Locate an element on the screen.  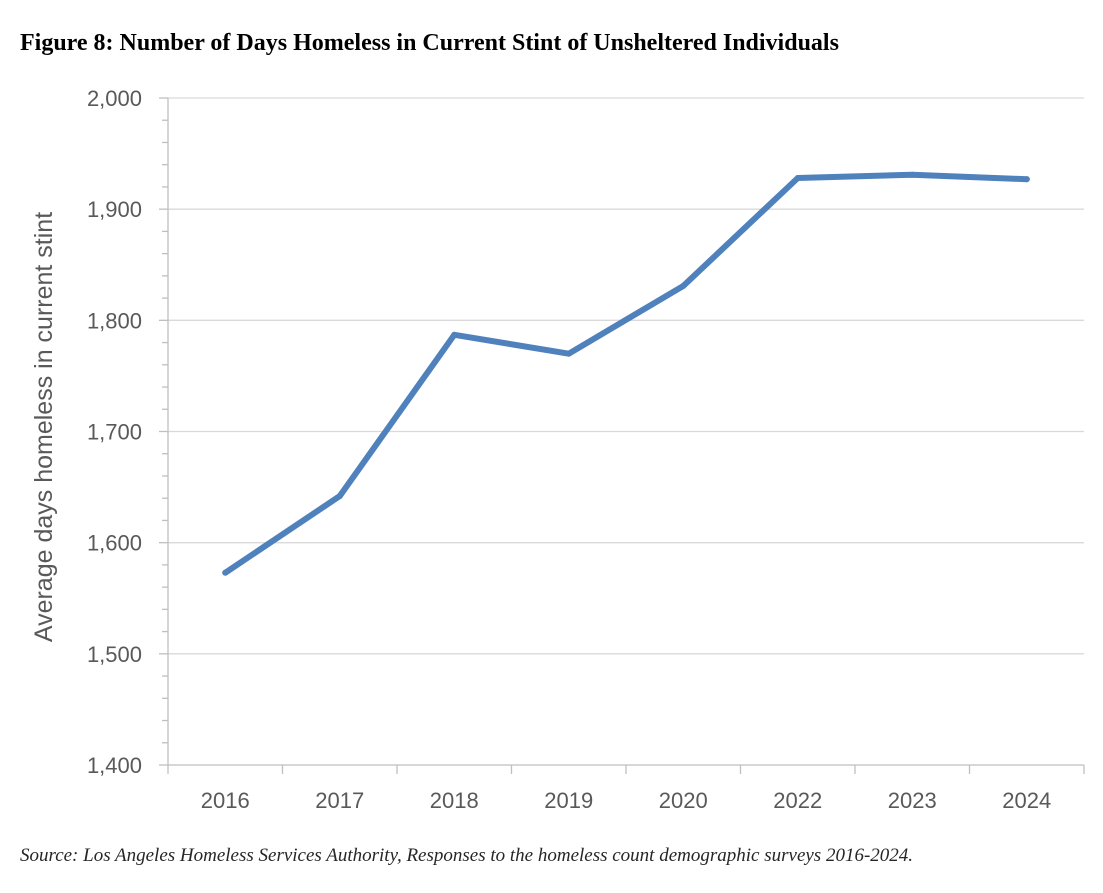
y-axis-label: Average days homeless in current stint is located at coordinates (44, 427).